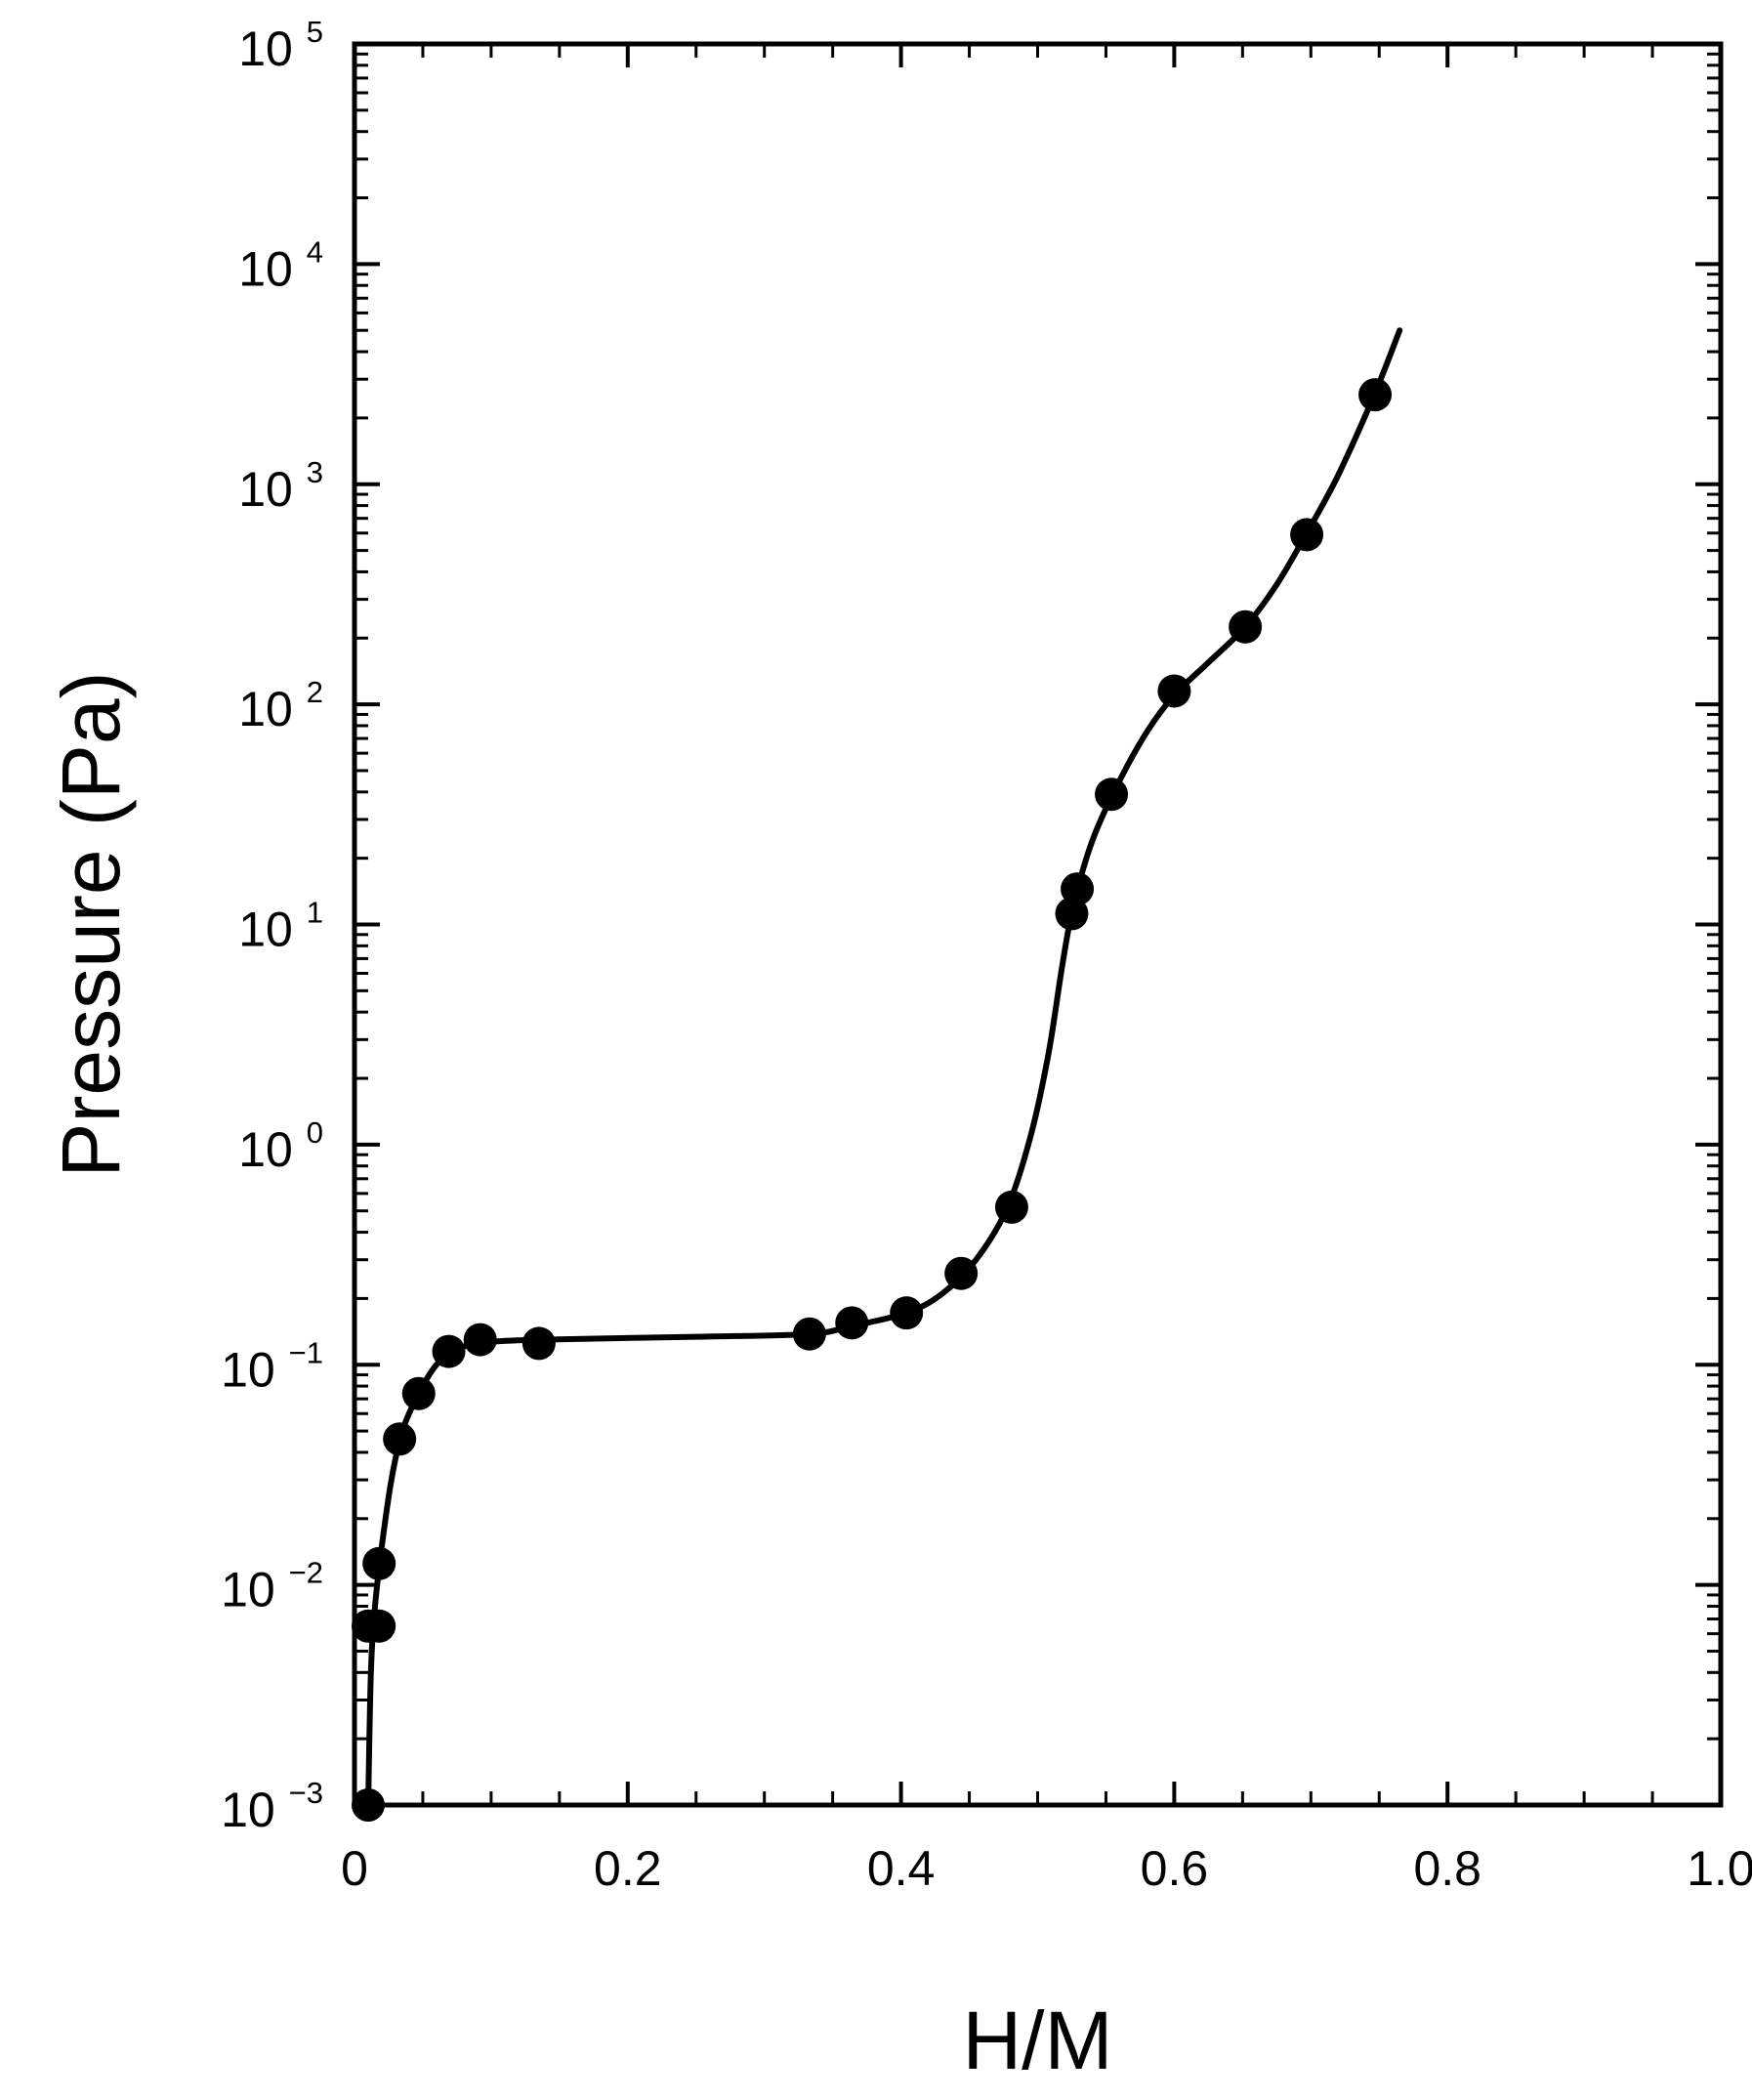  What do you see at coordinates (1719, 1868) in the screenshot?
I see `x-tick-label: 1.0` at bounding box center [1719, 1868].